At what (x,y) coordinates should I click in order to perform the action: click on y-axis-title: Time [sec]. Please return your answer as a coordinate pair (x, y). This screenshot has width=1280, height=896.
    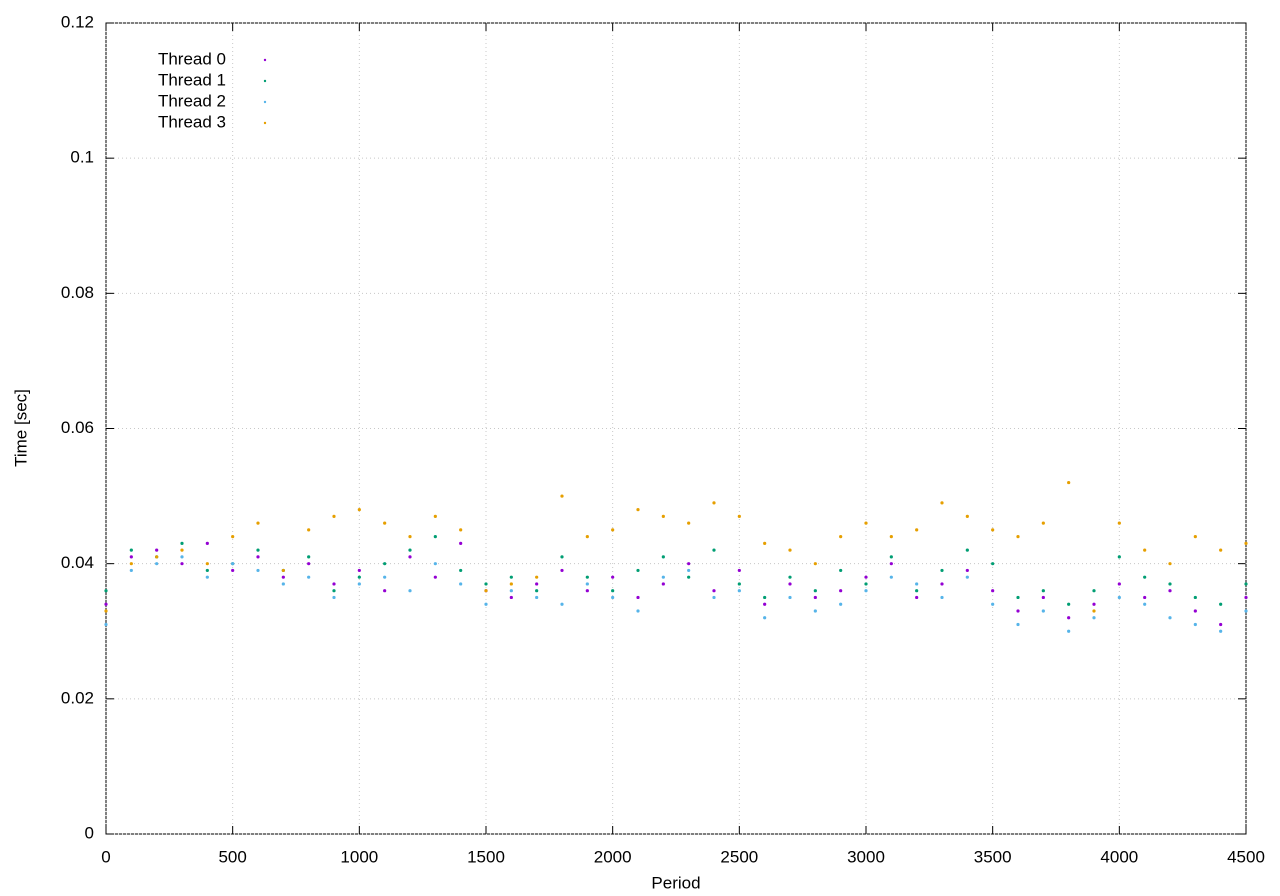
    Looking at the image, I should click on (20, 428).